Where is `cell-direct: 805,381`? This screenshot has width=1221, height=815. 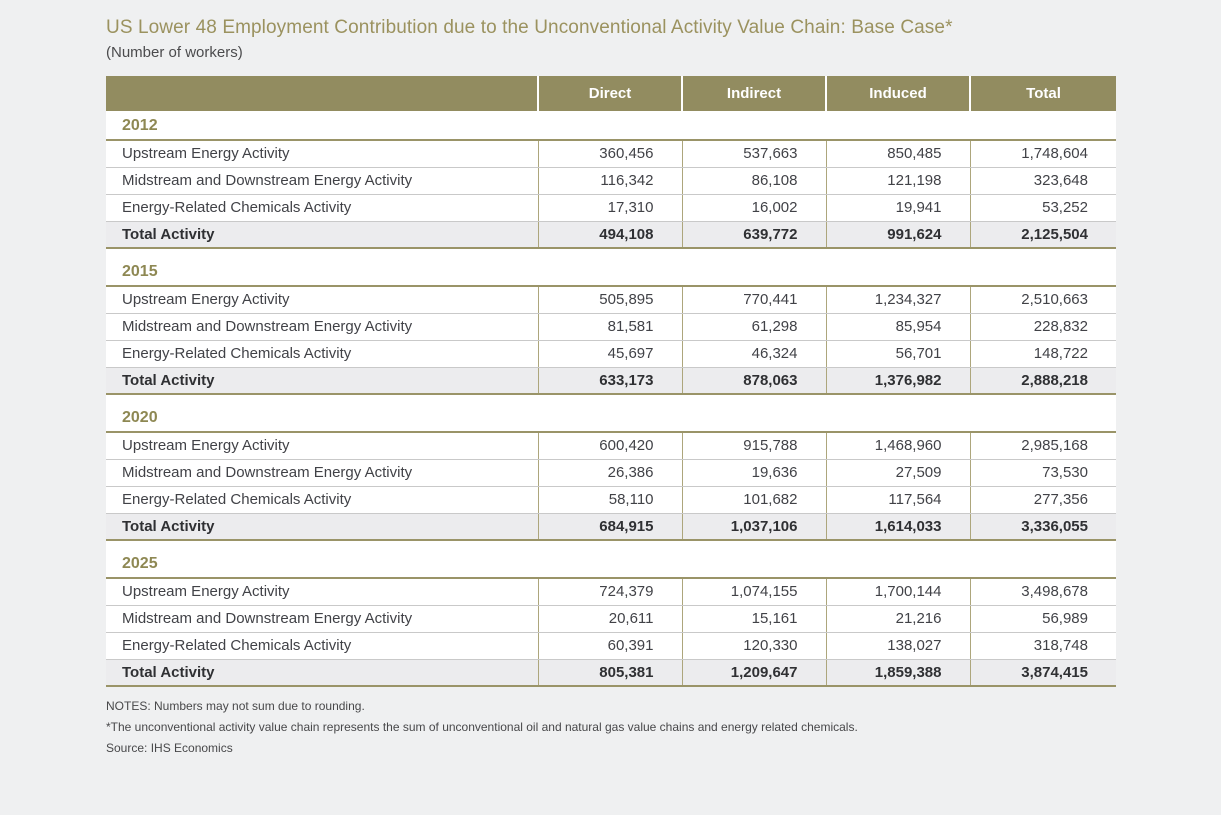 cell-direct: 805,381 is located at coordinates (609, 673).